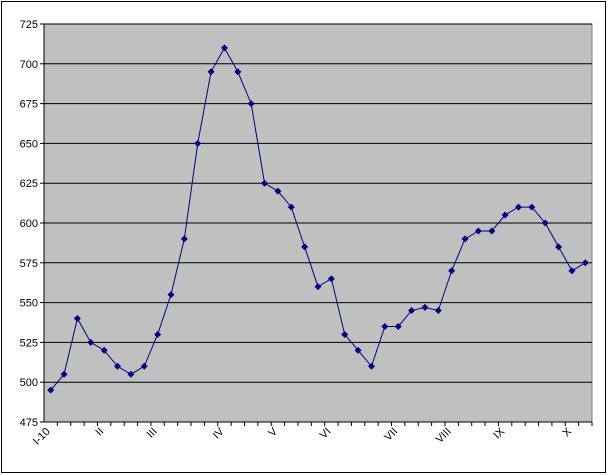 Image resolution: width=608 pixels, height=475 pixels. Describe the element at coordinates (29, 25) in the screenshot. I see `y-tick-label: 725` at that location.